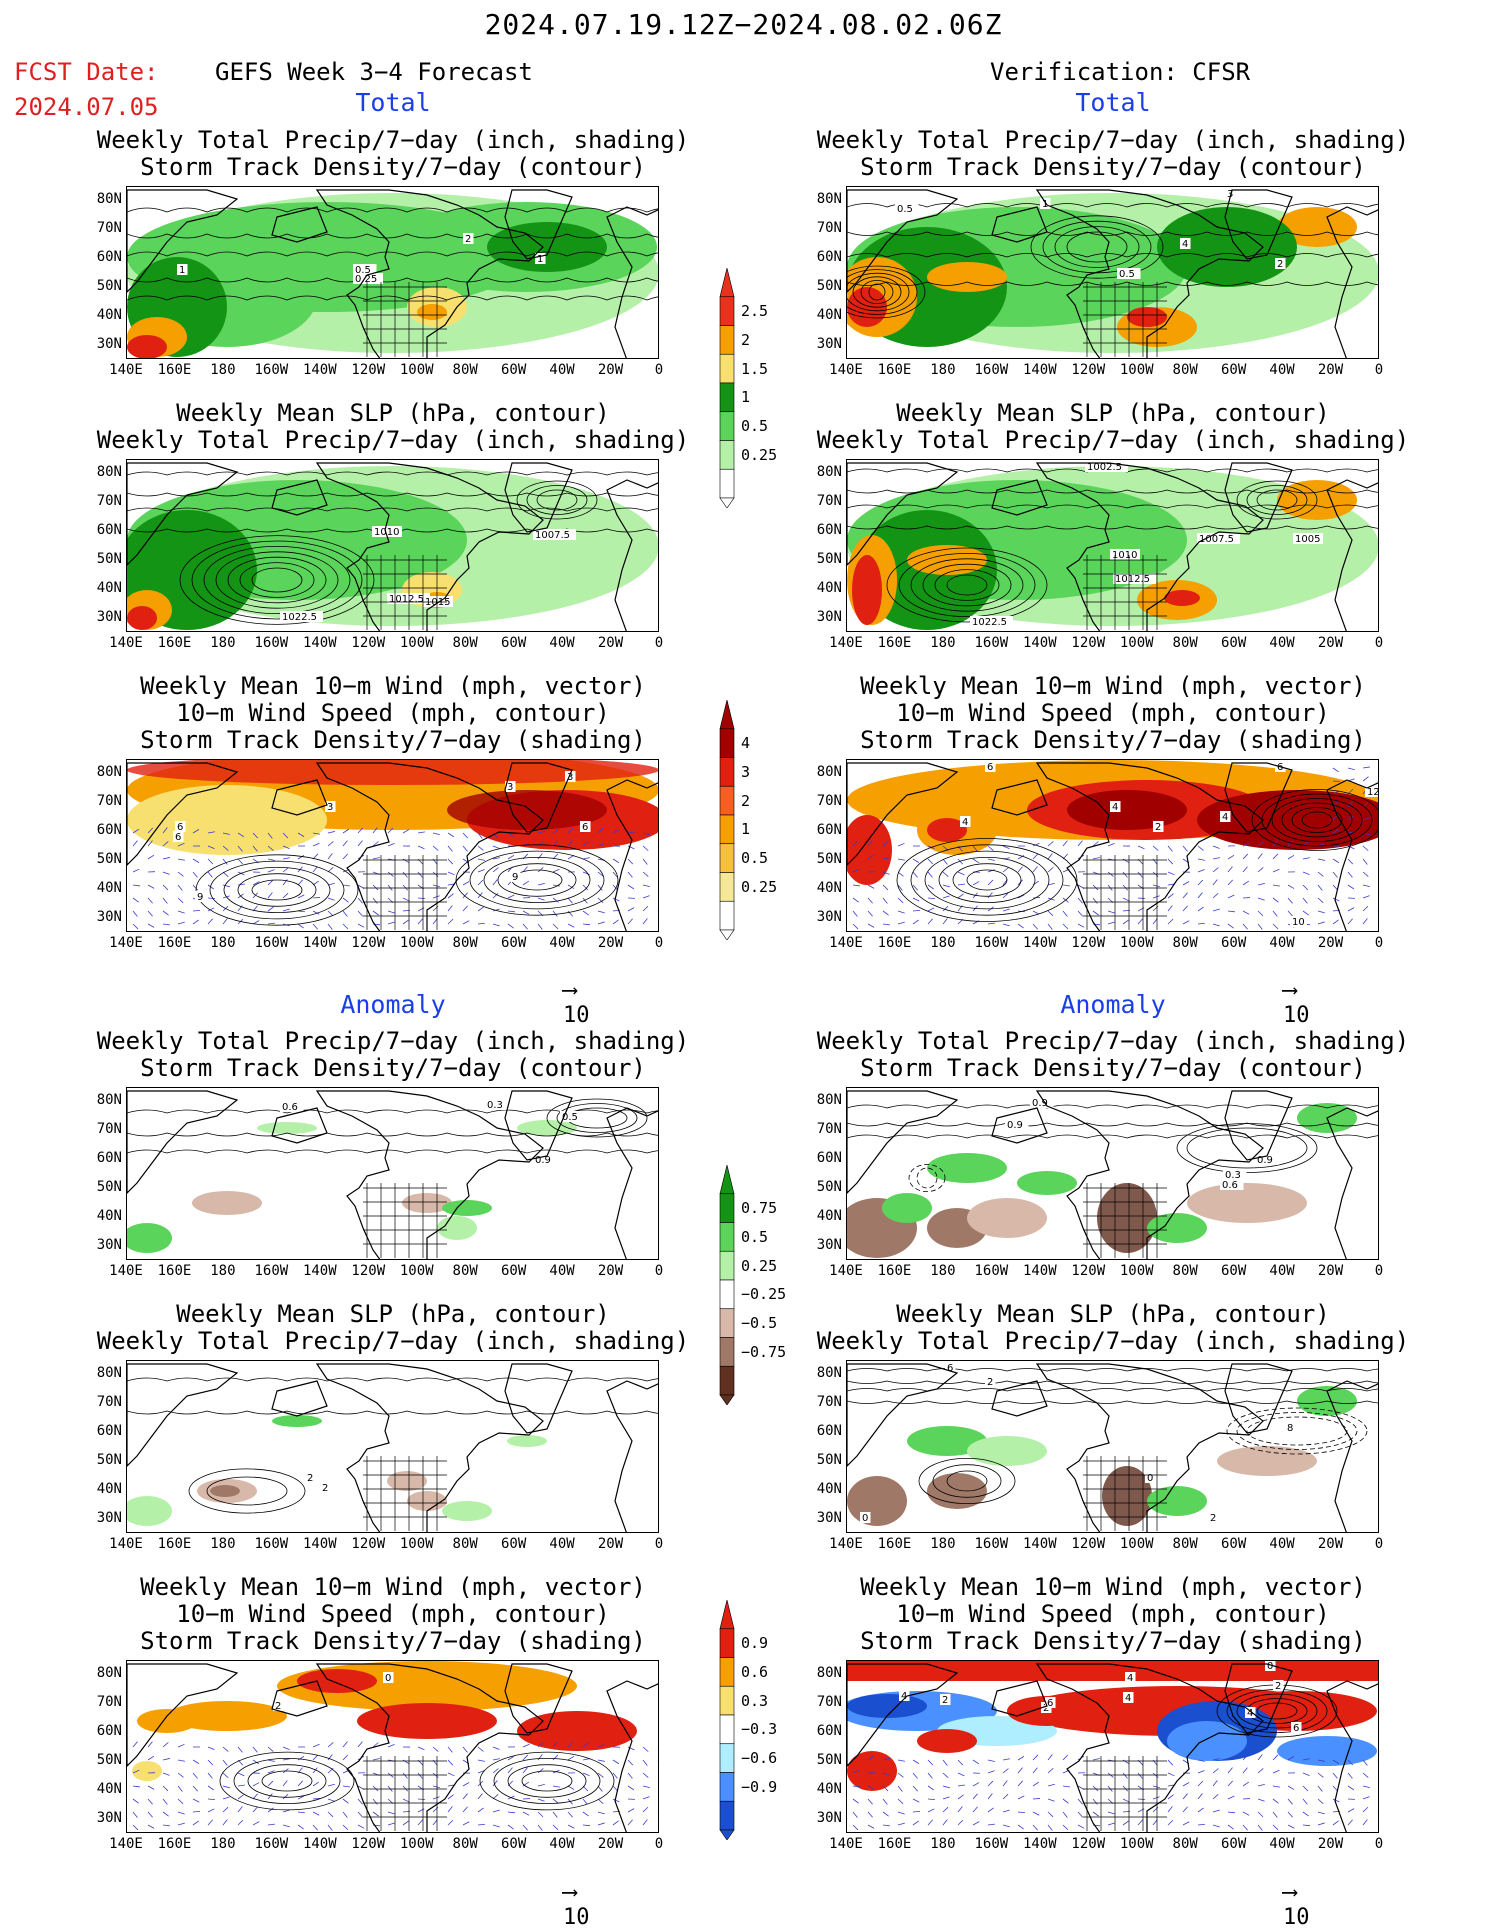  I want to click on colorbar-tick-label: −0.25, so click(763, 1294).